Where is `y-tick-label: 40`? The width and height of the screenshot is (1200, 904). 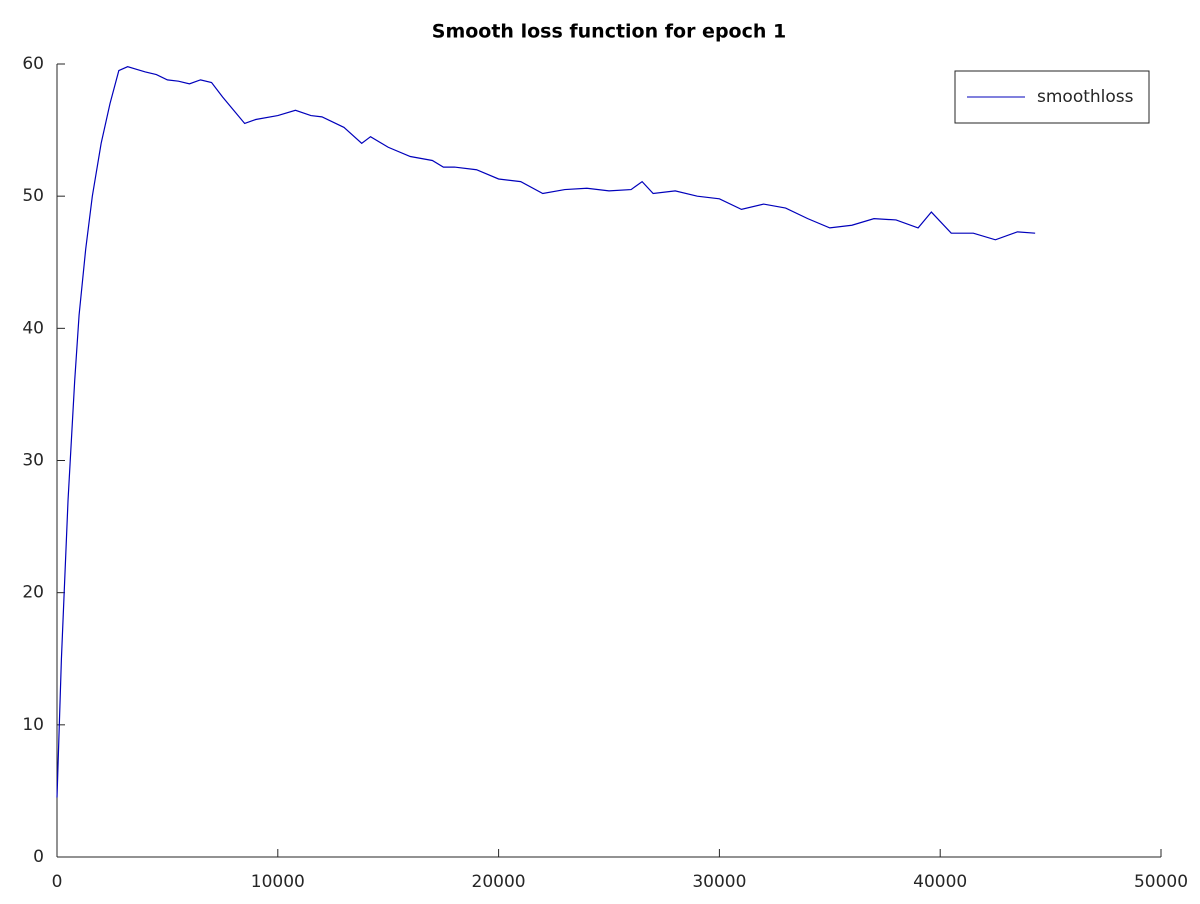 y-tick-label: 40 is located at coordinates (33, 328).